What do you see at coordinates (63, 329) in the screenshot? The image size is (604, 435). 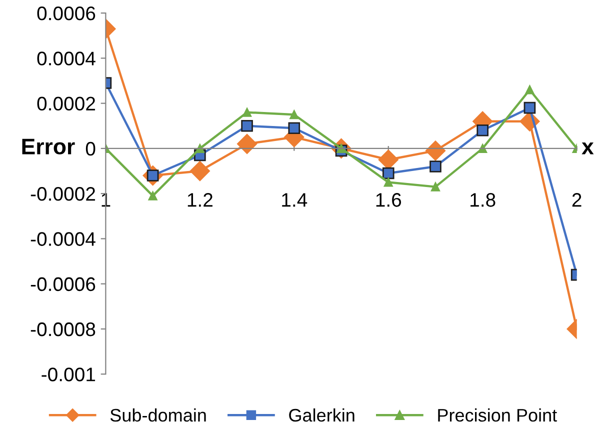 I see `y-tick-label: -0.0008` at bounding box center [63, 329].